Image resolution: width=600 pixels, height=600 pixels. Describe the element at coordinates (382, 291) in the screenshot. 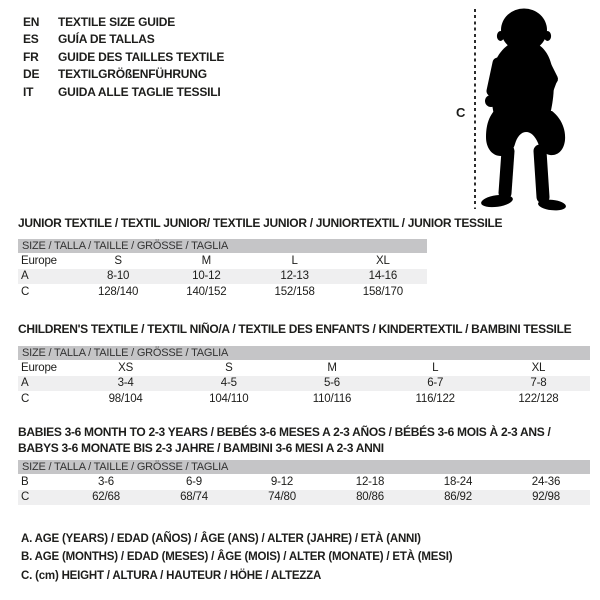

I see `size-cell: 158/170` at that location.